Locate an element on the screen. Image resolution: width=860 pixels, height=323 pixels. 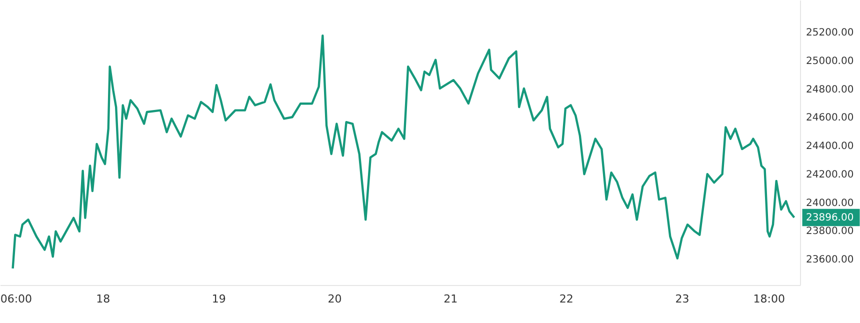
y-tick-label: 24800.00 is located at coordinates (830, 90).